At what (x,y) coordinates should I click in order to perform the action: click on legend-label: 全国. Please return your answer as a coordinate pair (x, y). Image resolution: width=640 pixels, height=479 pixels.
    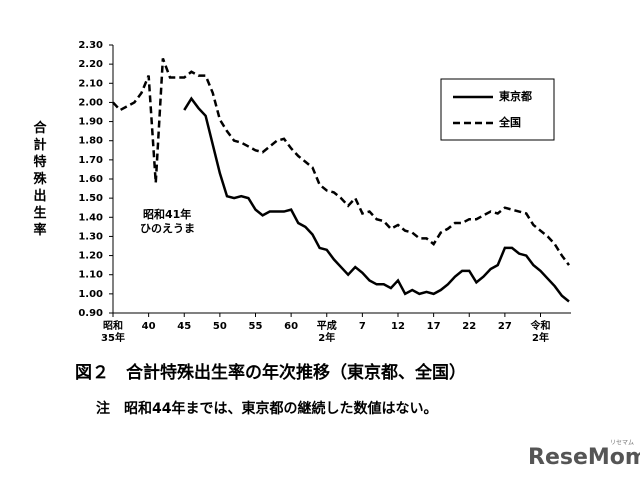
    Looking at the image, I should click on (509, 122).